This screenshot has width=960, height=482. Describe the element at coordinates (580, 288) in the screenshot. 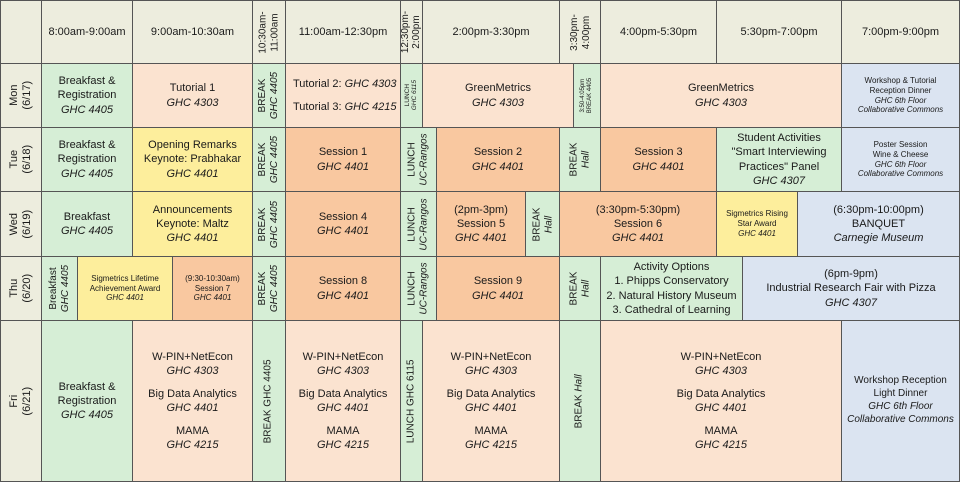

I see `thu-break-2: BREAK Hall` at that location.